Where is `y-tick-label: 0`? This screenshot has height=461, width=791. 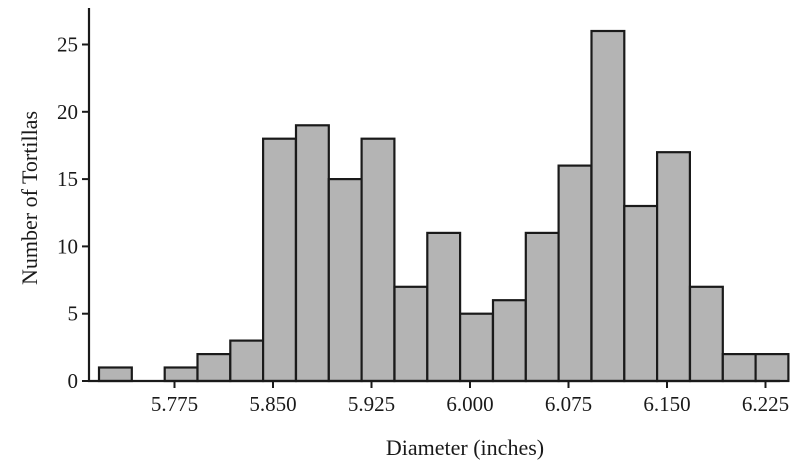
y-tick-label: 0 is located at coordinates (73, 381).